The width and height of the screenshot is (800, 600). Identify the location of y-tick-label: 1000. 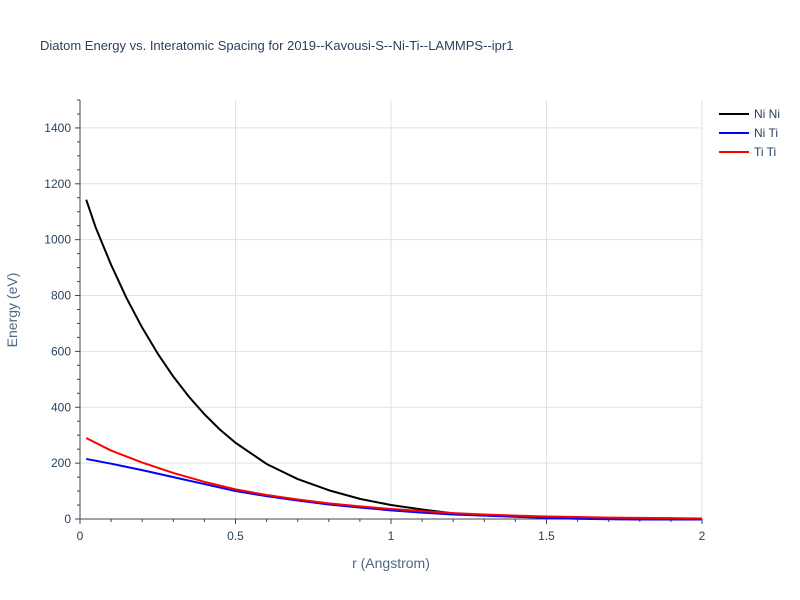
(57, 240).